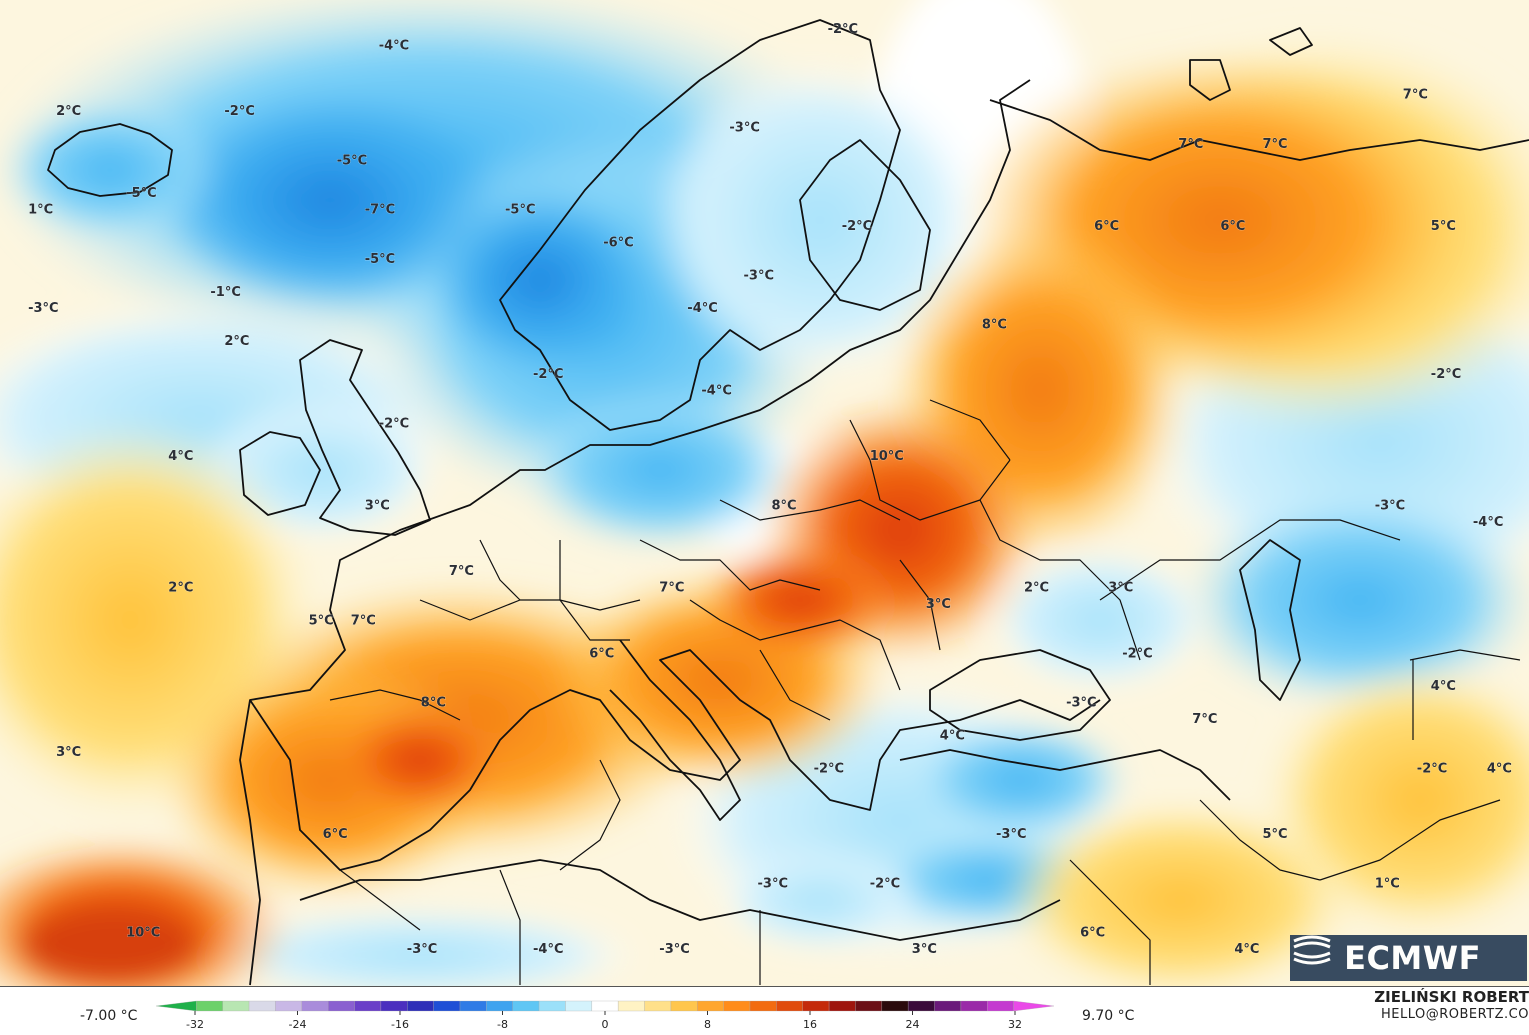 Image resolution: width=1529 pixels, height=1035 pixels. I want to click on author-credit: ZIELIŃSKI ROBERT HELLO@ROBERTZ.CO, so click(1451, 1005).